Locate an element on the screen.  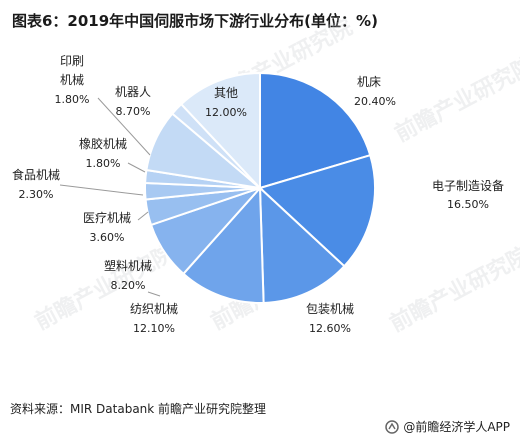
brand-label: @前瞻经济学人APP is located at coordinates (456, 427).